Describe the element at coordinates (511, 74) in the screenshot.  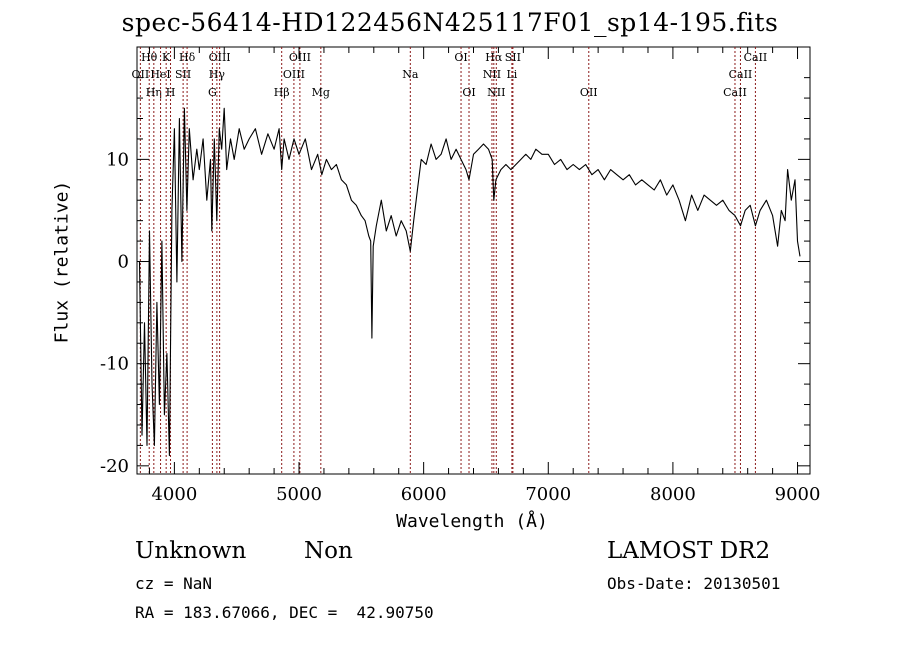
I see `line-marker-label: Li` at that location.